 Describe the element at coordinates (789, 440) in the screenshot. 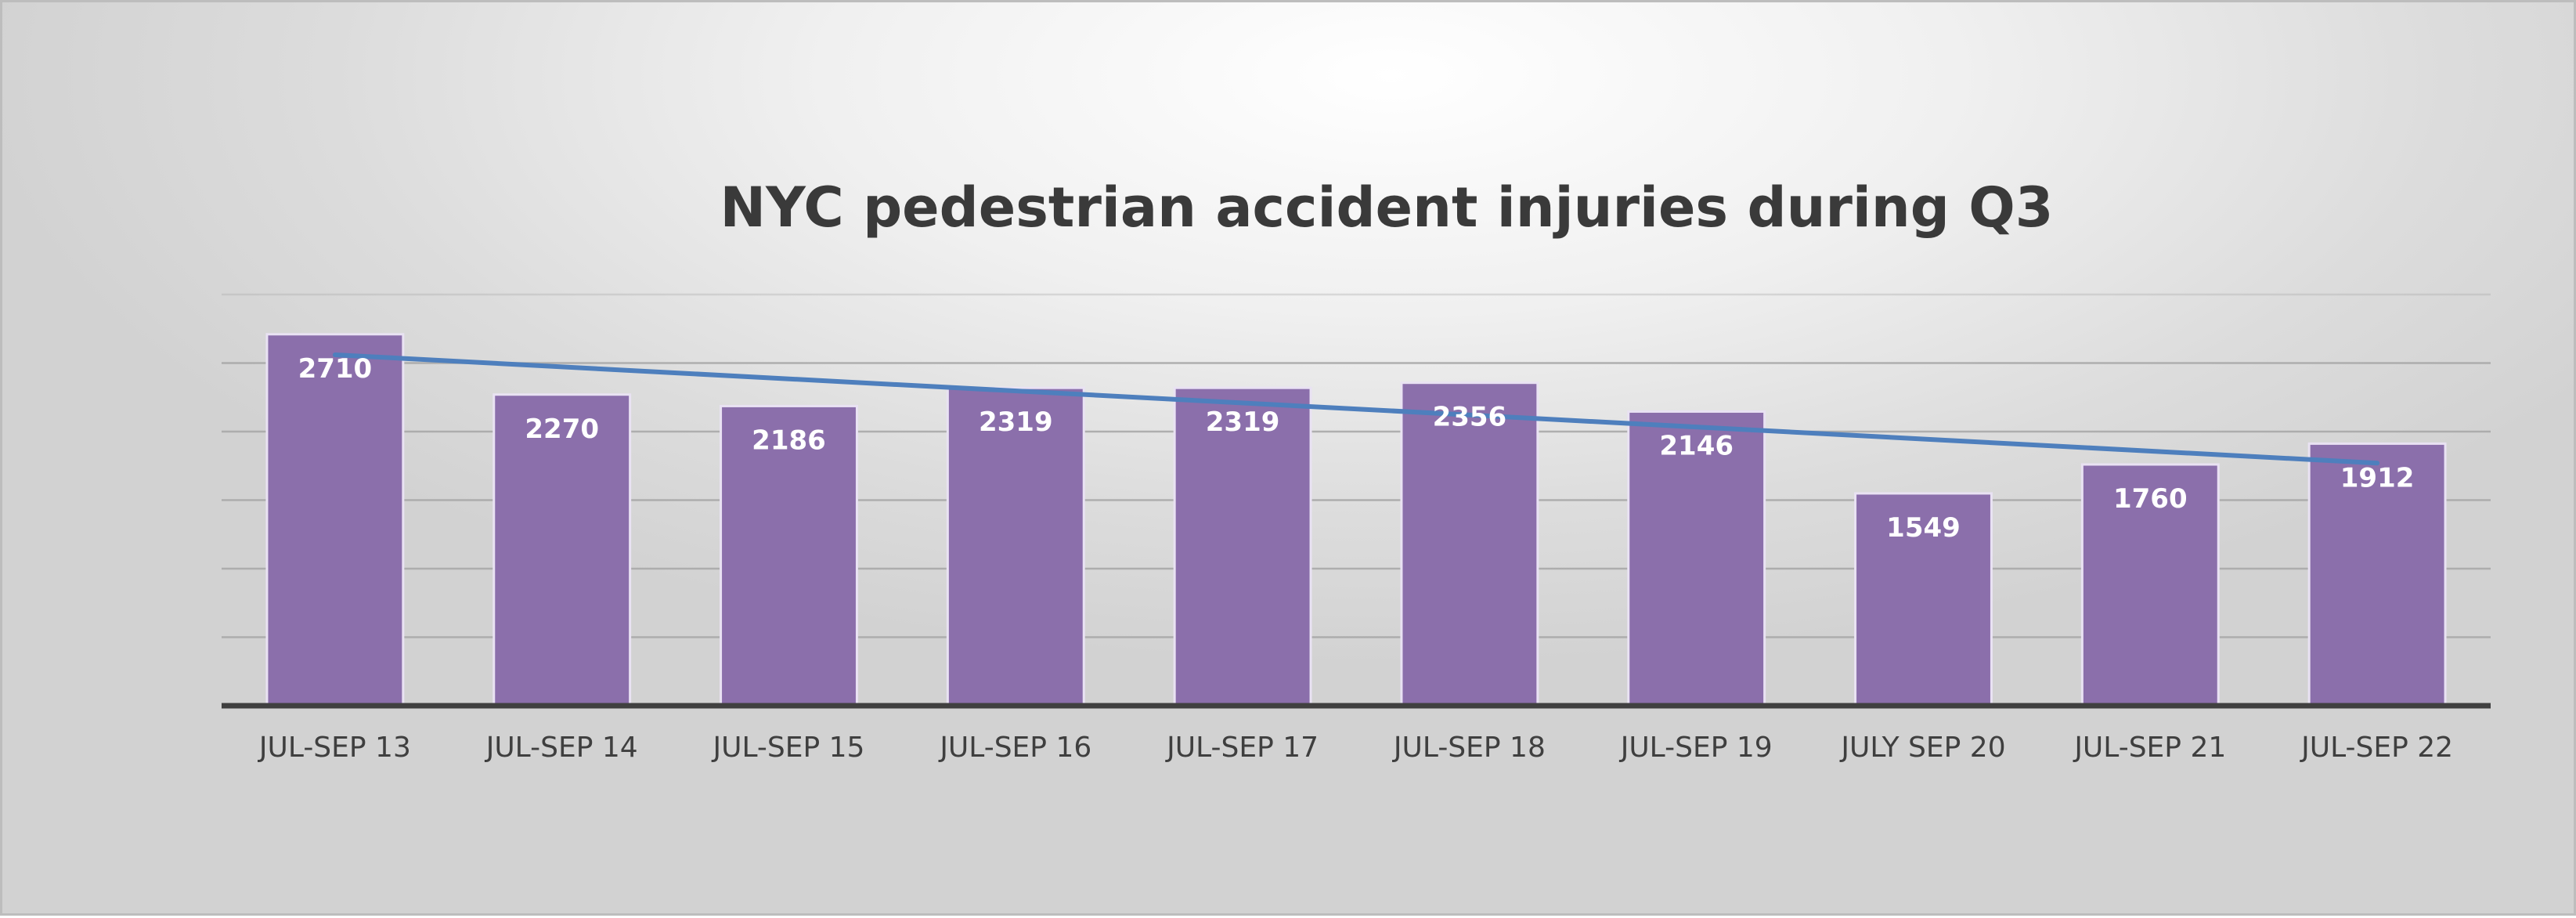

I see `data-label: 2186` at that location.